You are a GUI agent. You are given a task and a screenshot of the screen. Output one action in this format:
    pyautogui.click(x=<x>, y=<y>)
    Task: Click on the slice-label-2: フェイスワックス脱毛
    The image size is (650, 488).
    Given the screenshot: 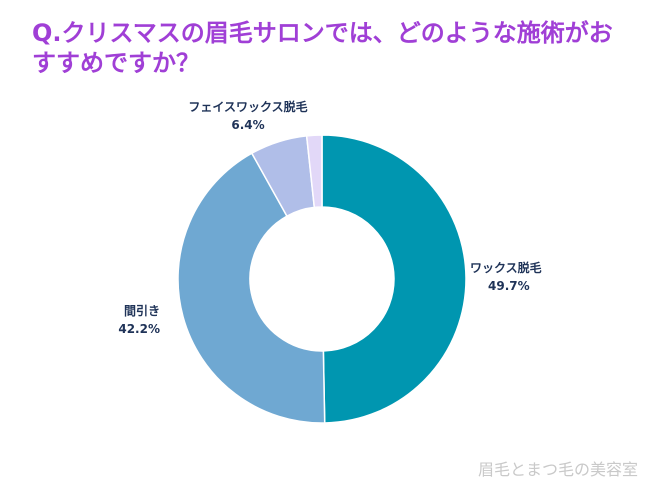 What is the action you would take?
    pyautogui.click(x=247, y=106)
    